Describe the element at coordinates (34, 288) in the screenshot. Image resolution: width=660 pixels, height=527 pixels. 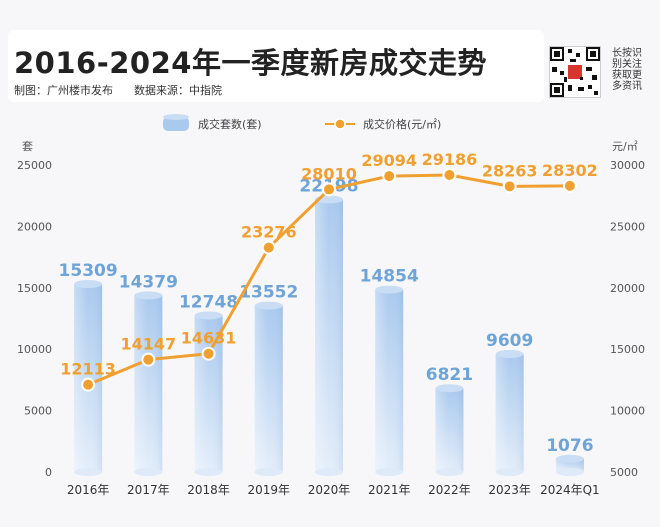
I see `left-tick-label: 15000` at that location.